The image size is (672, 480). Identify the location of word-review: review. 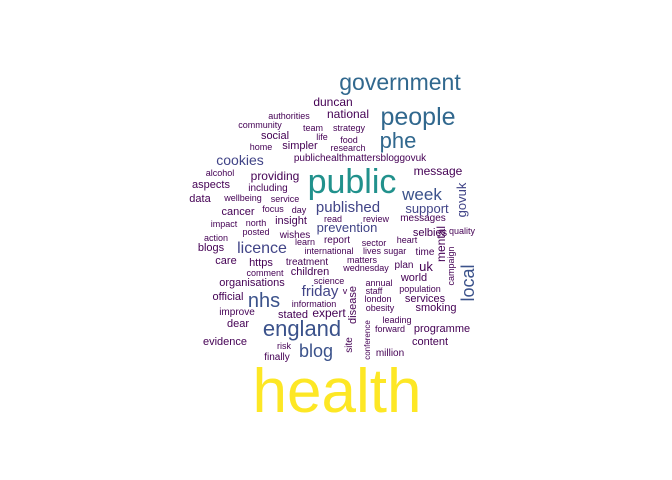
(376, 219).